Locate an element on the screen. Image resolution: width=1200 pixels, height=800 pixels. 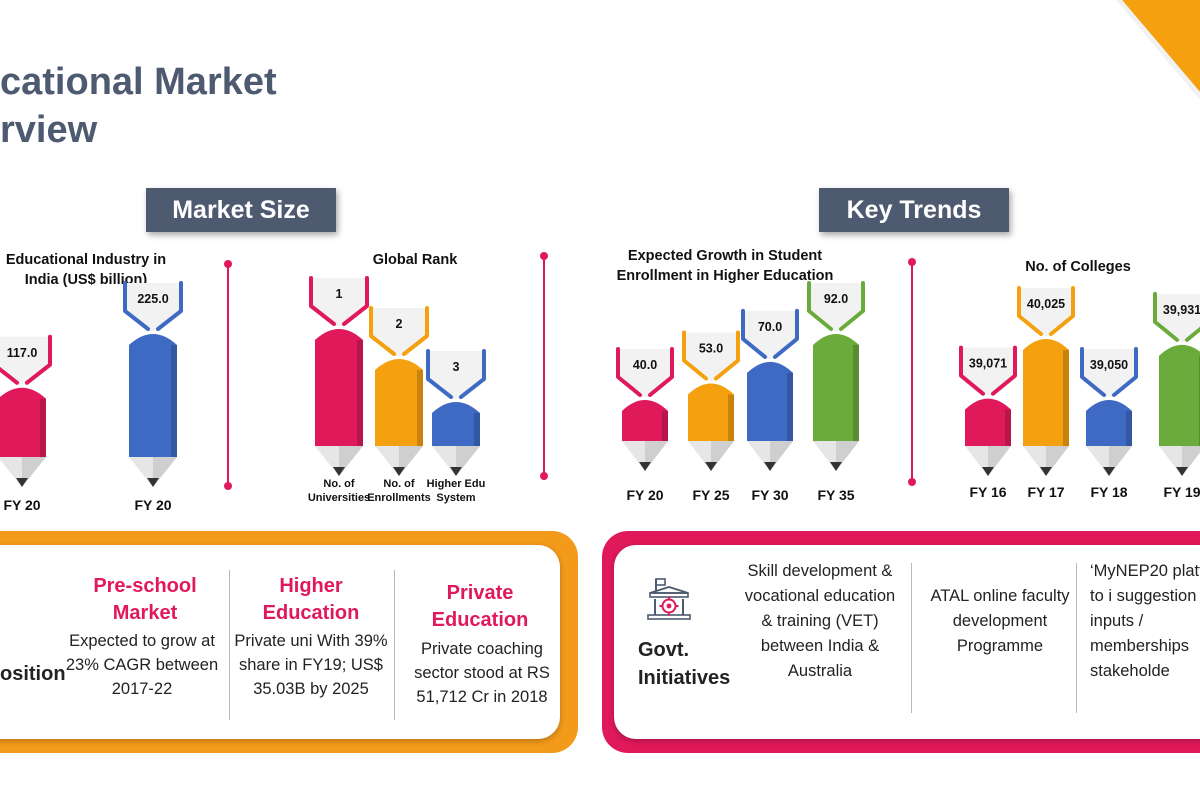
chart1-item1-label-outline is located at coordinates (26, 359).